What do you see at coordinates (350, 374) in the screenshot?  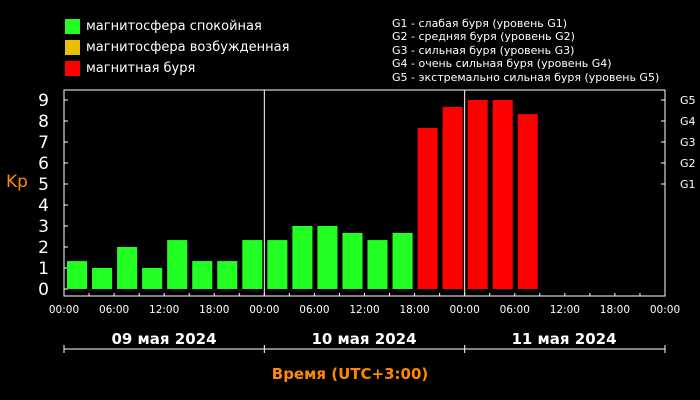 I see `x-axis-title: Время (UTC+3:00)` at bounding box center [350, 374].